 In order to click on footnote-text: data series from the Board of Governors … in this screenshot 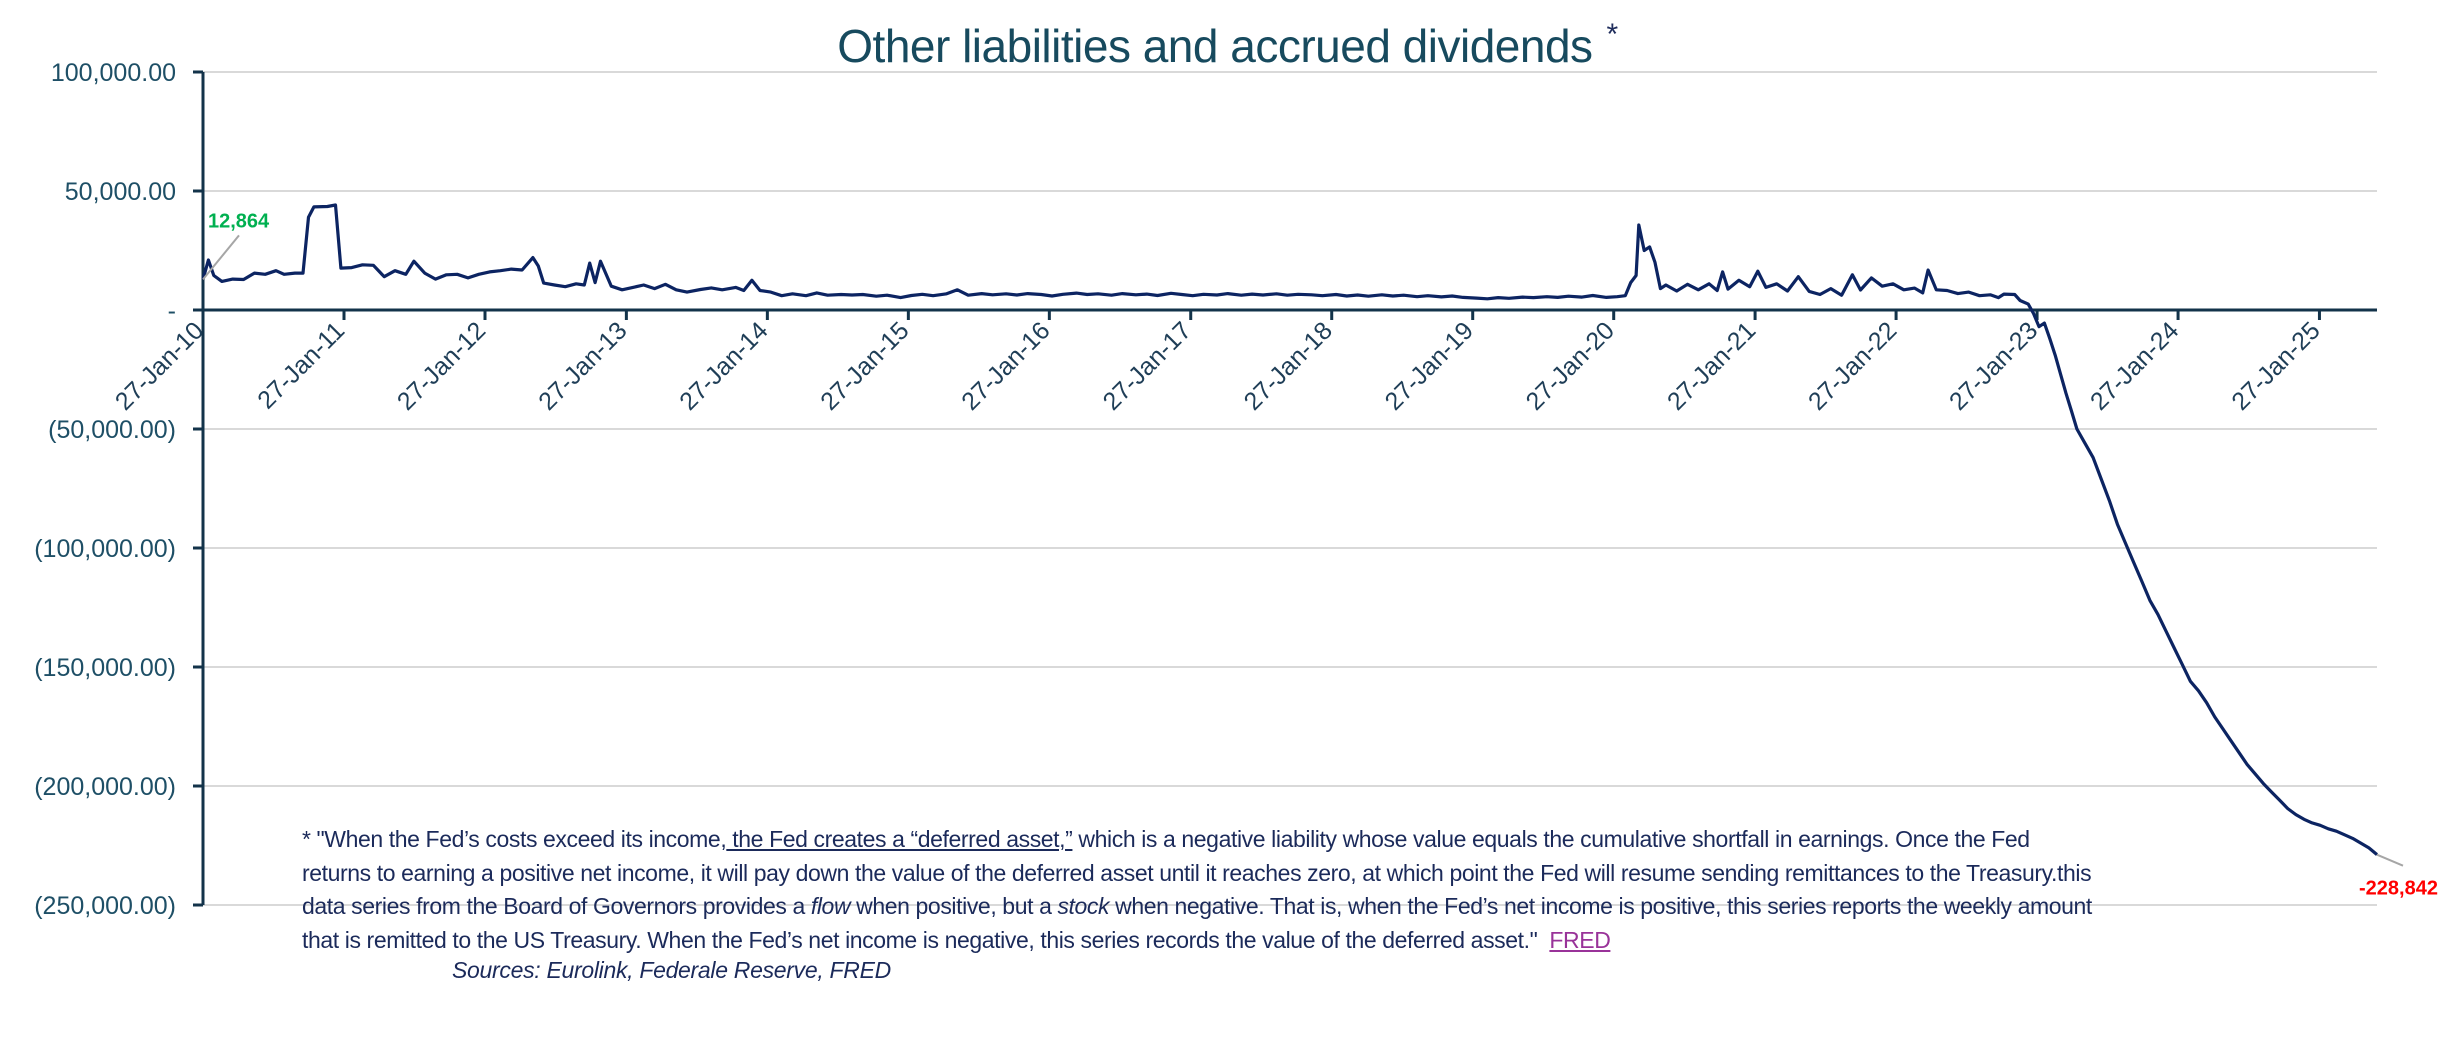, I will do `click(556, 906)`.